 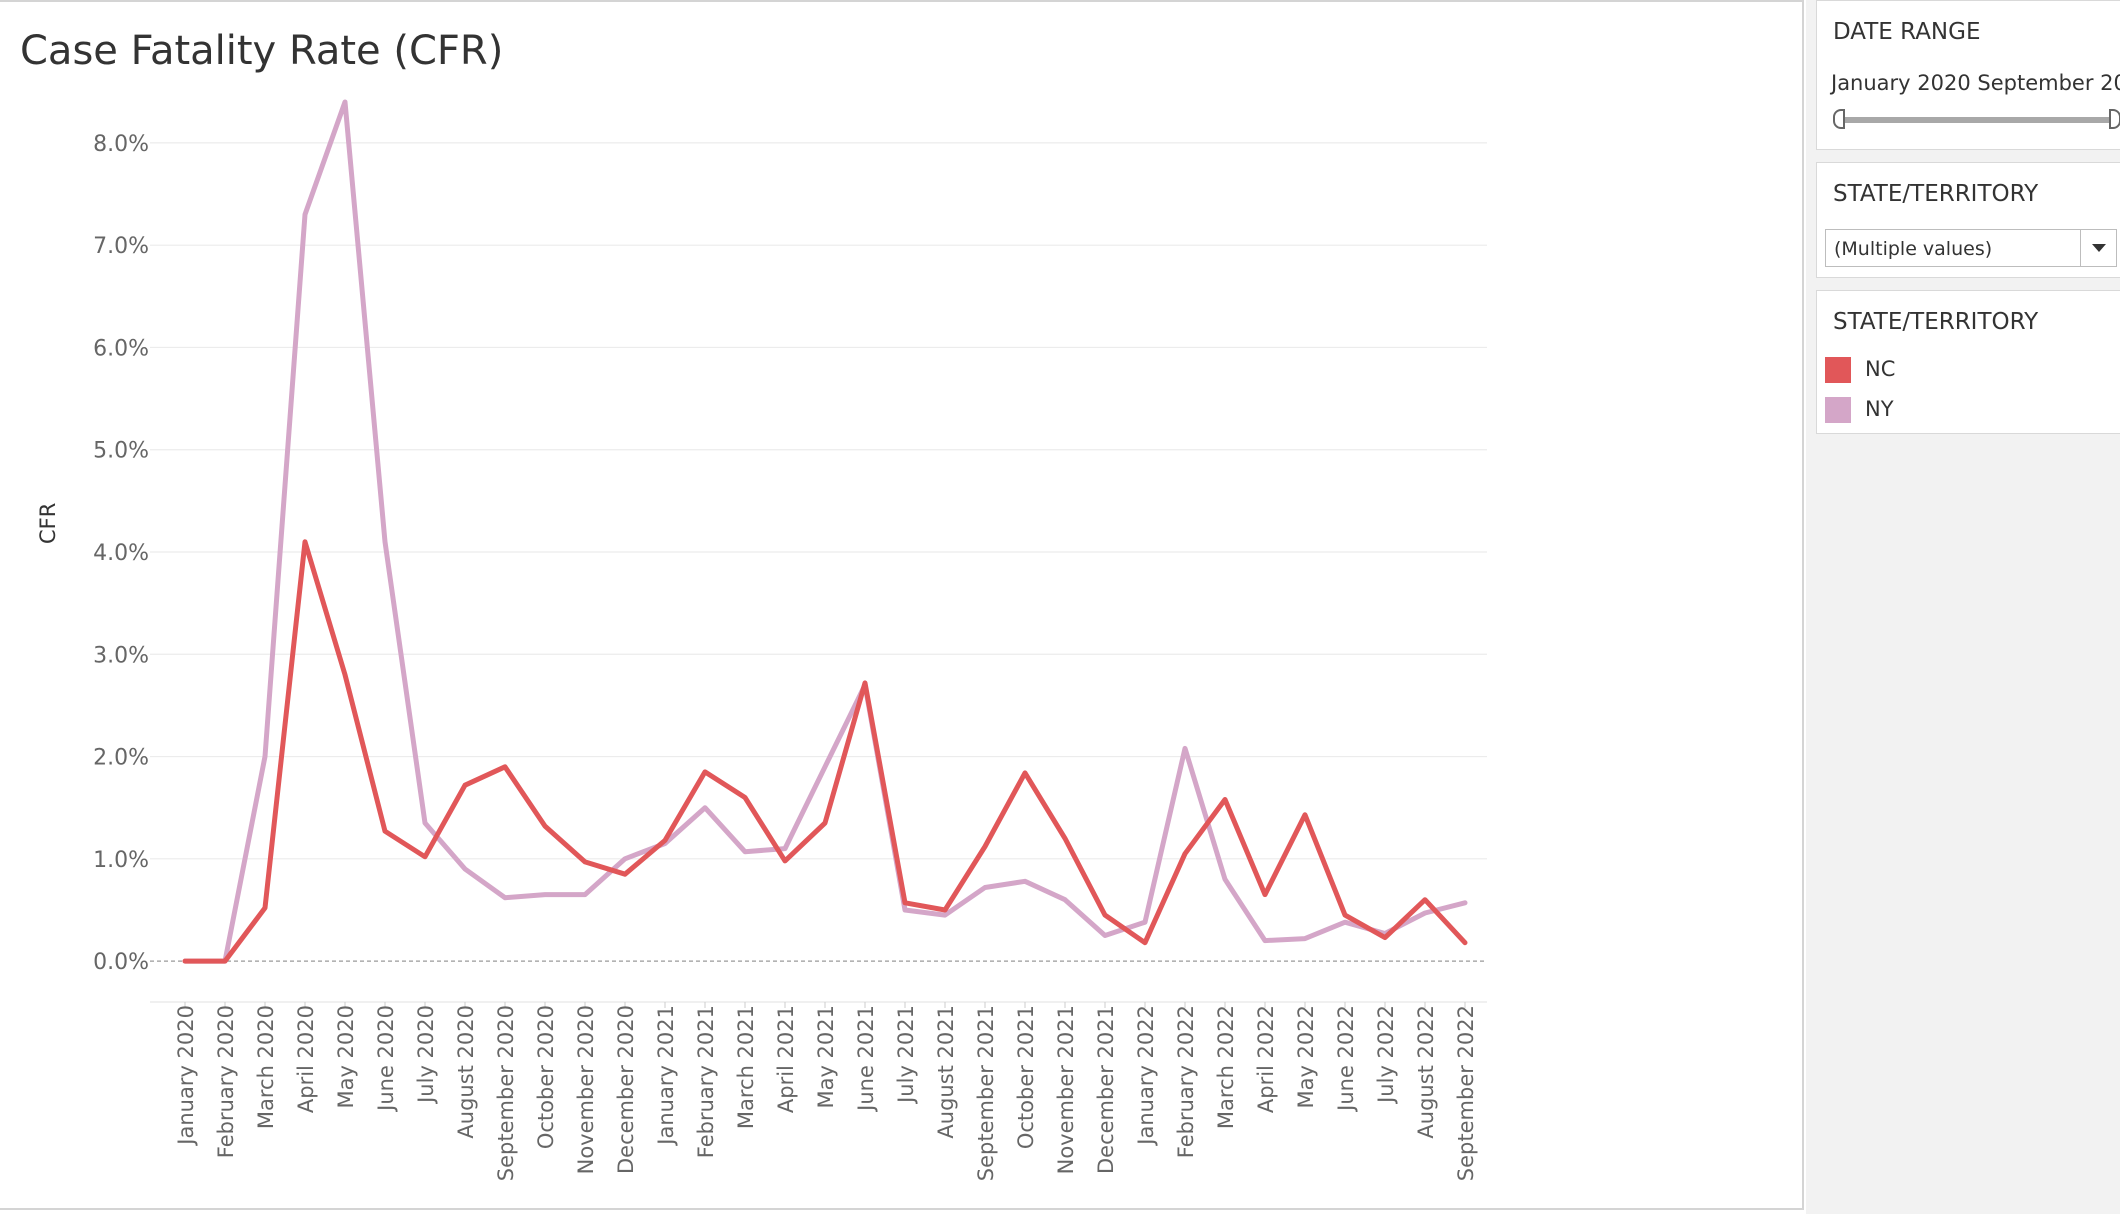 I want to click on x-tick-label: May 2022, so click(x=1306, y=1057).